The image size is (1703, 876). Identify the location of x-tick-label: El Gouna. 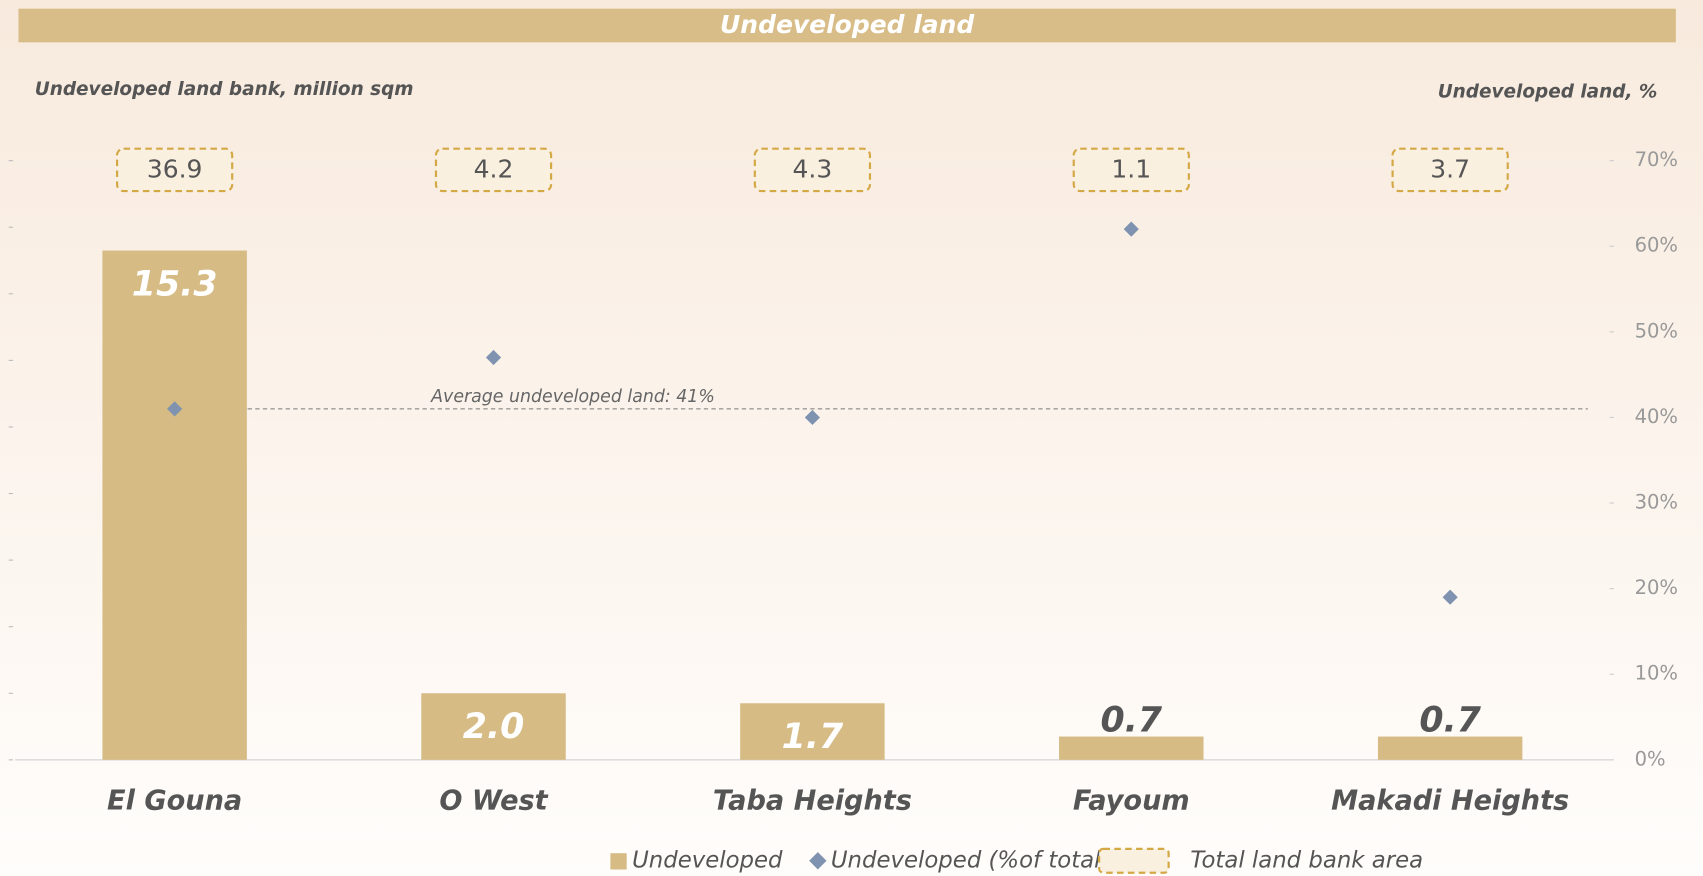
(174, 801).